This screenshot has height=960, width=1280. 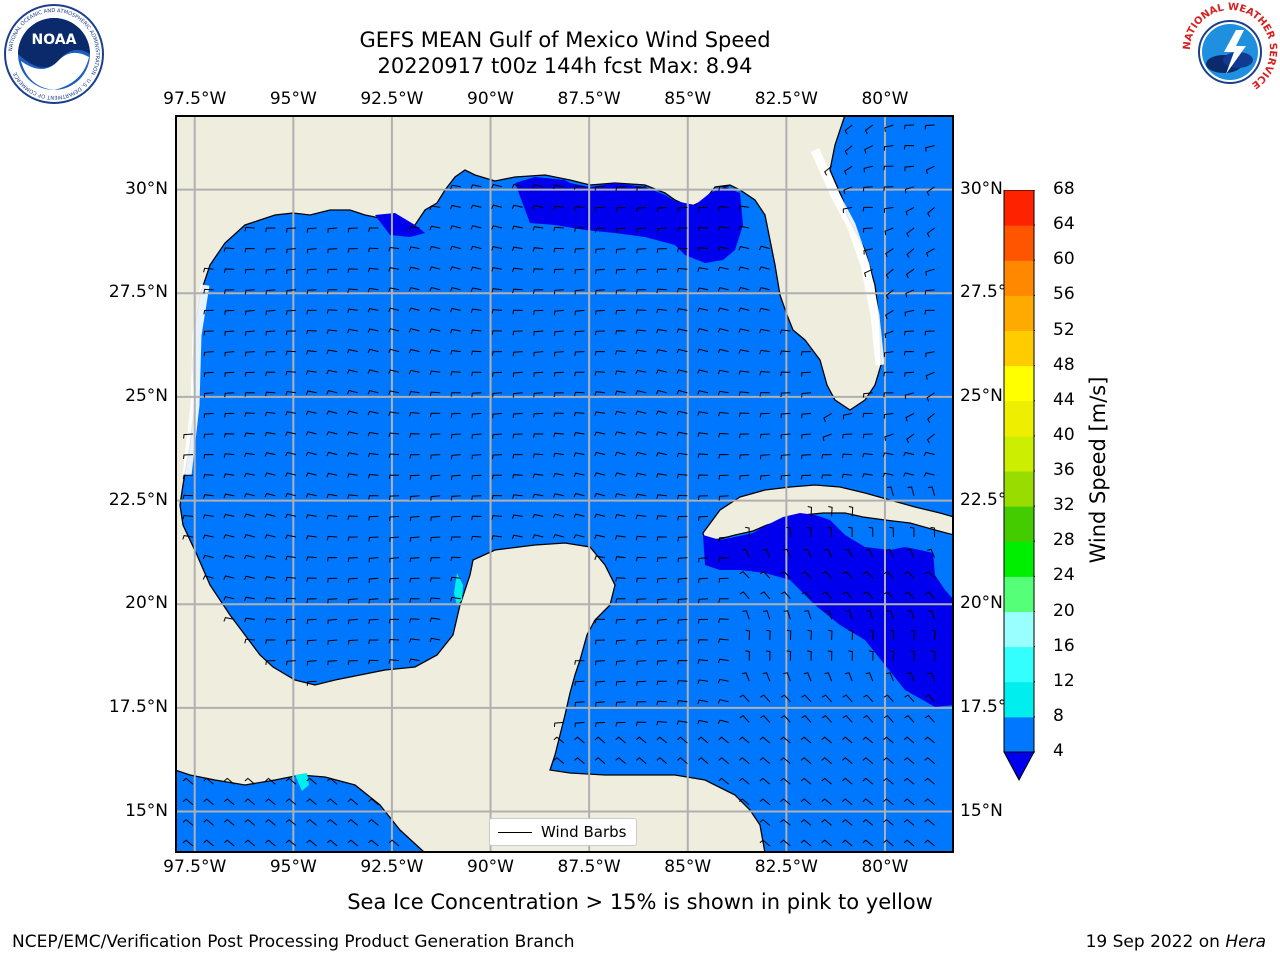 I want to click on longitude-label: 85°W, so click(x=688, y=867).